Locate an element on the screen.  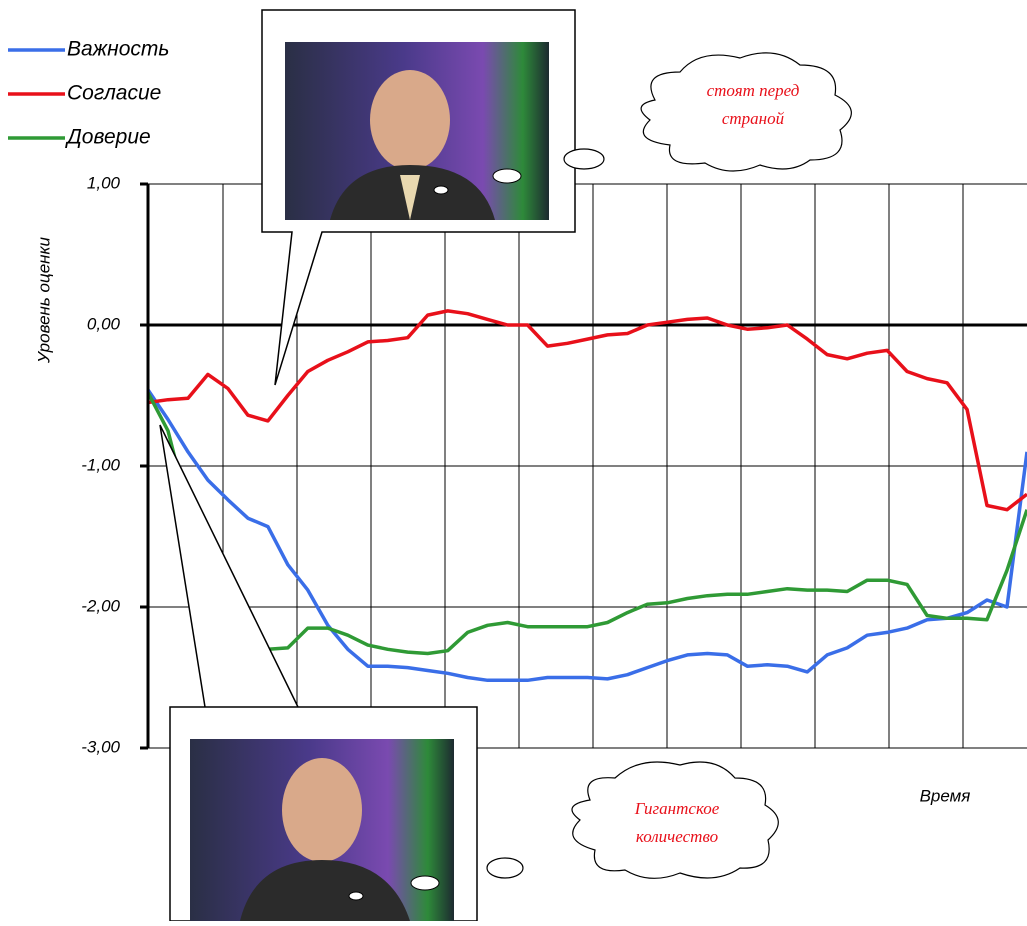
legend: Важность Согласие Доверие is located at coordinates (88, 93).